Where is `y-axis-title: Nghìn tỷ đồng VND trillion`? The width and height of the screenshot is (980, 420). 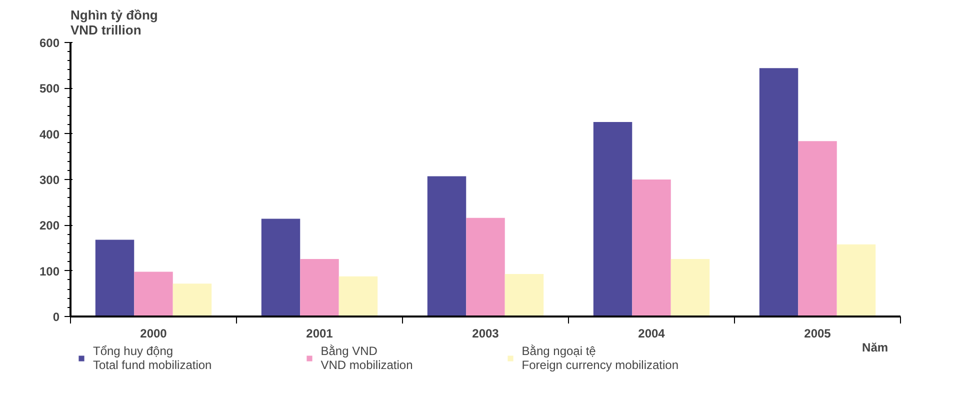 y-axis-title: Nghìn tỷ đồng VND trillion is located at coordinates (114, 23).